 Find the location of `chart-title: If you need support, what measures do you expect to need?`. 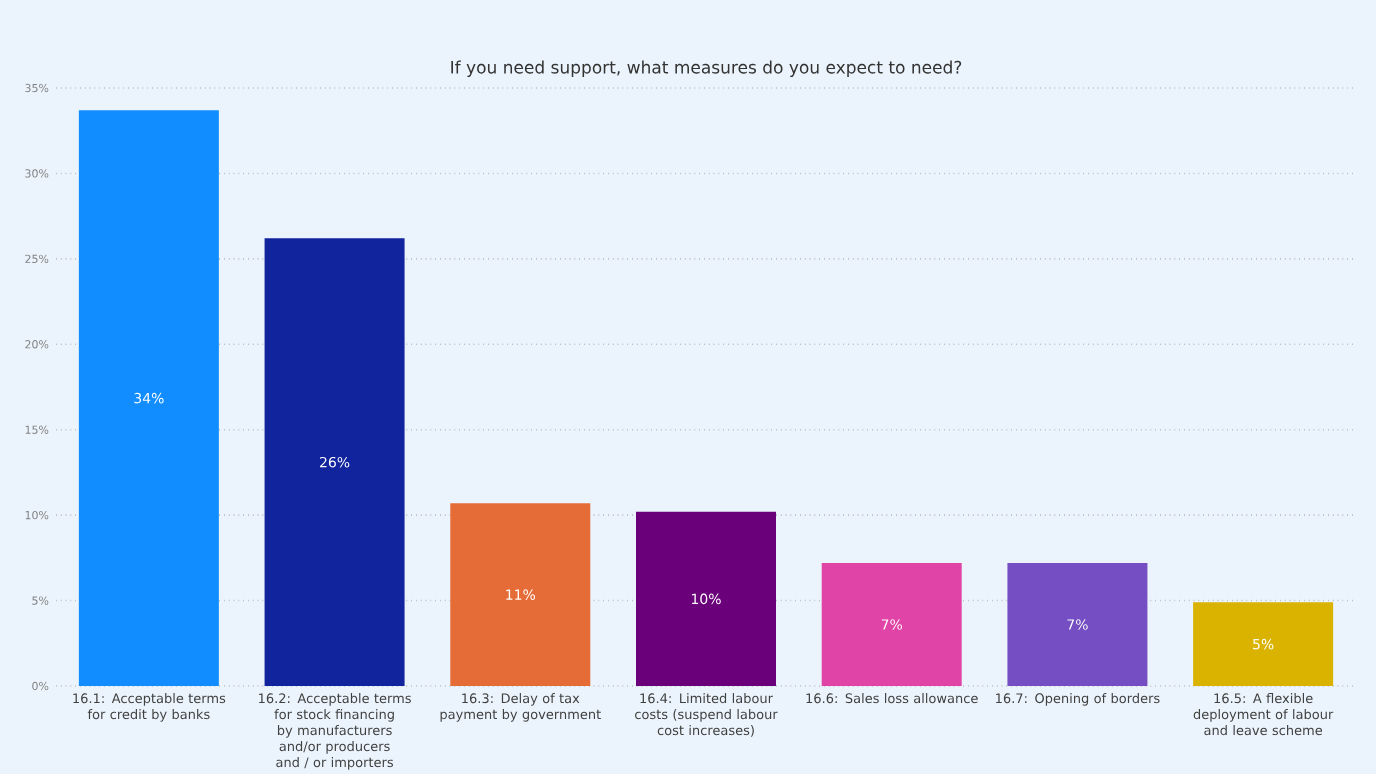

chart-title: If you need support, what measures do you expect to need? is located at coordinates (706, 68).